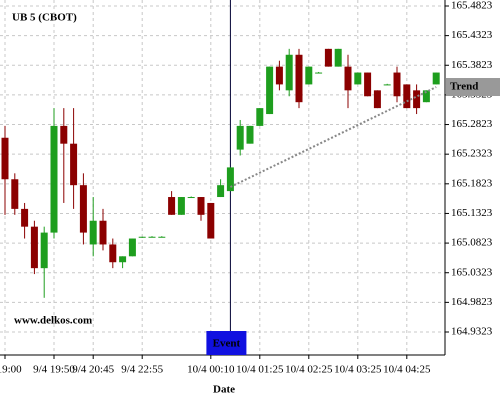 This screenshot has width=500, height=400. I want to click on y-tick-label: 165.2323, so click(472, 154).